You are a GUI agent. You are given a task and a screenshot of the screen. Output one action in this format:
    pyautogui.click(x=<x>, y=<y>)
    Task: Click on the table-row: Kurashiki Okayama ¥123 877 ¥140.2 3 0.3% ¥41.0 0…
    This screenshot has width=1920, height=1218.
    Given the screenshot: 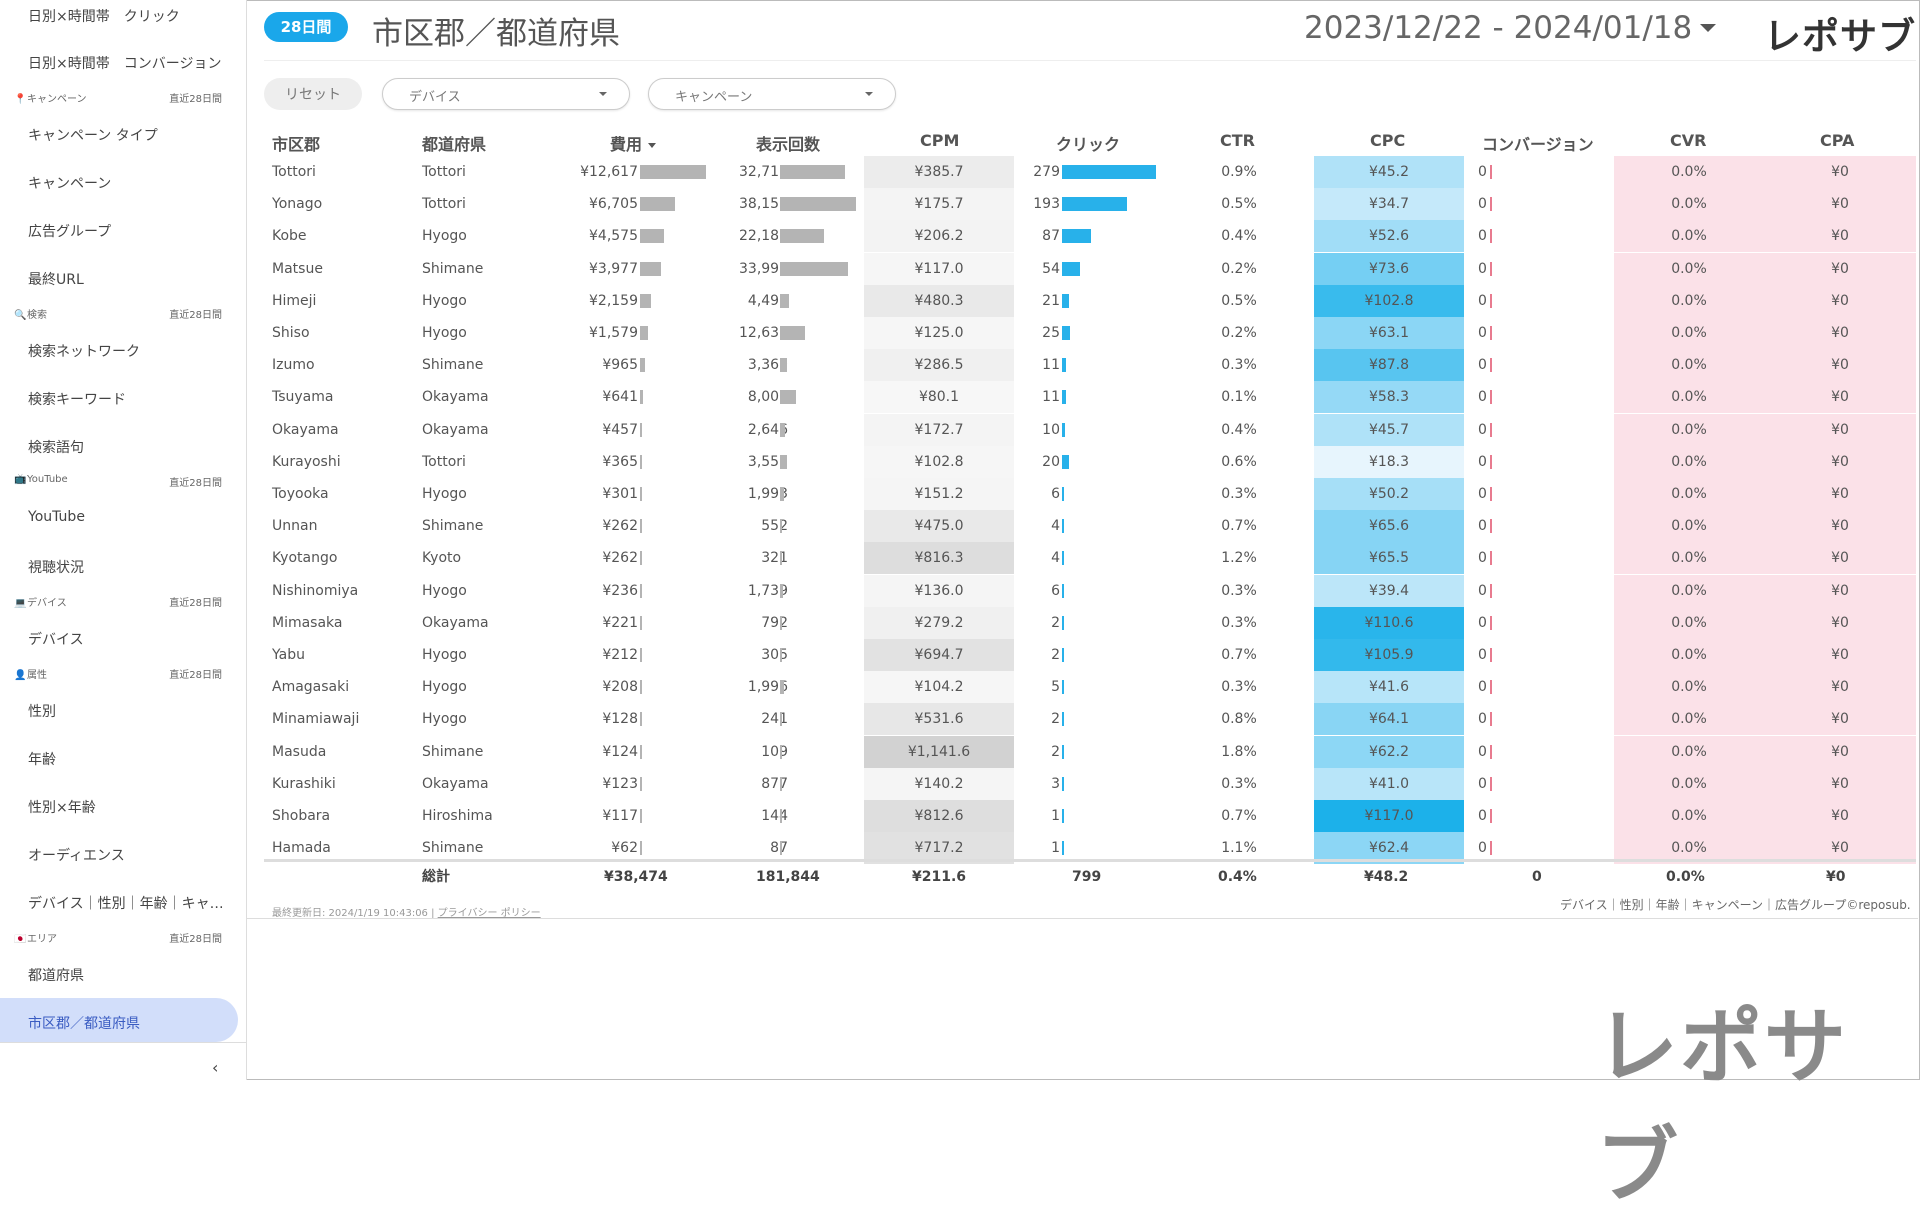 What is the action you would take?
    pyautogui.click(x=1090, y=783)
    